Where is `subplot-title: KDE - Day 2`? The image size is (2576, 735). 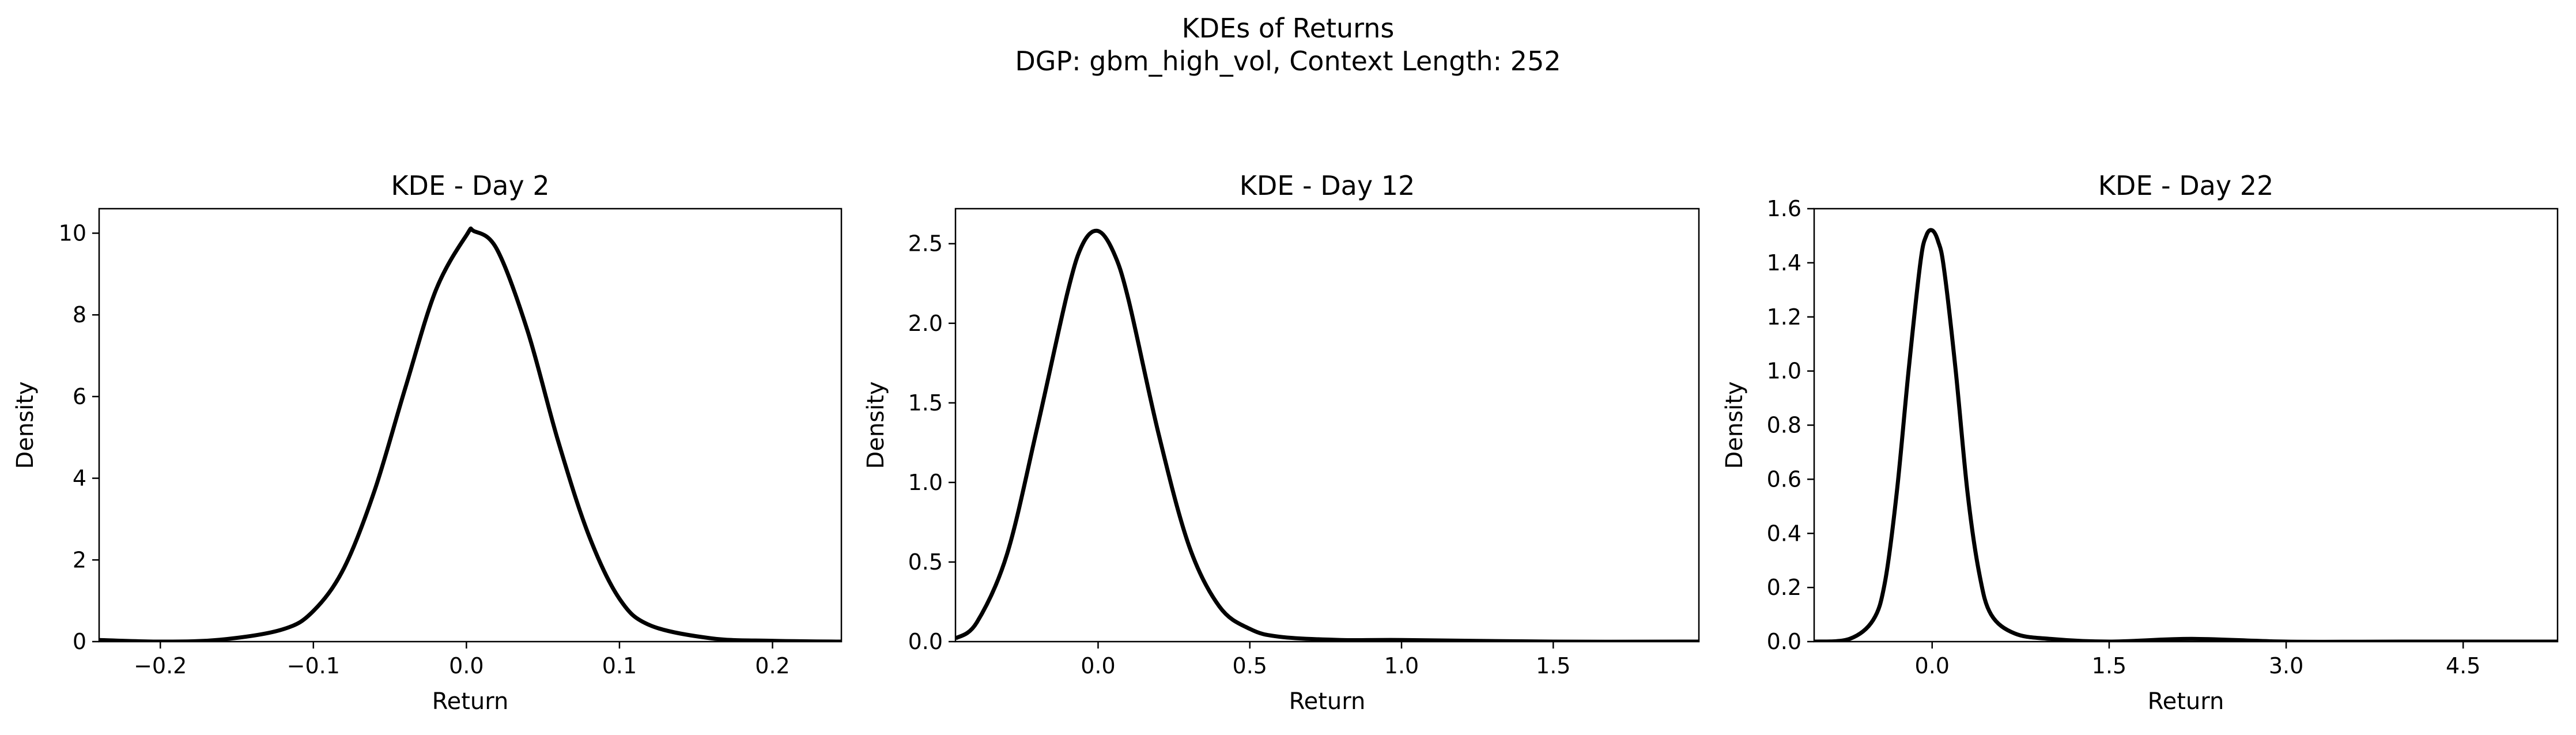 subplot-title: KDE - Day 2 is located at coordinates (470, 185).